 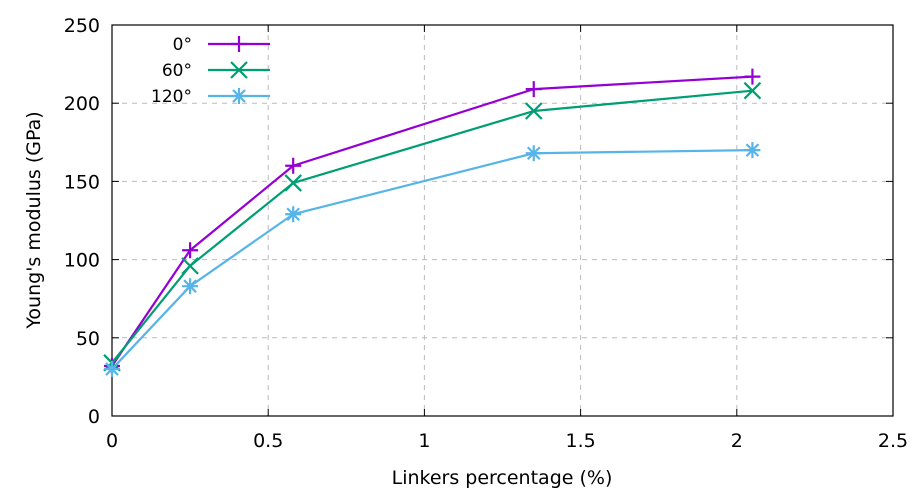 What do you see at coordinates (34, 220) in the screenshot?
I see `y-axis-label: Young's modulus (GPa)` at bounding box center [34, 220].